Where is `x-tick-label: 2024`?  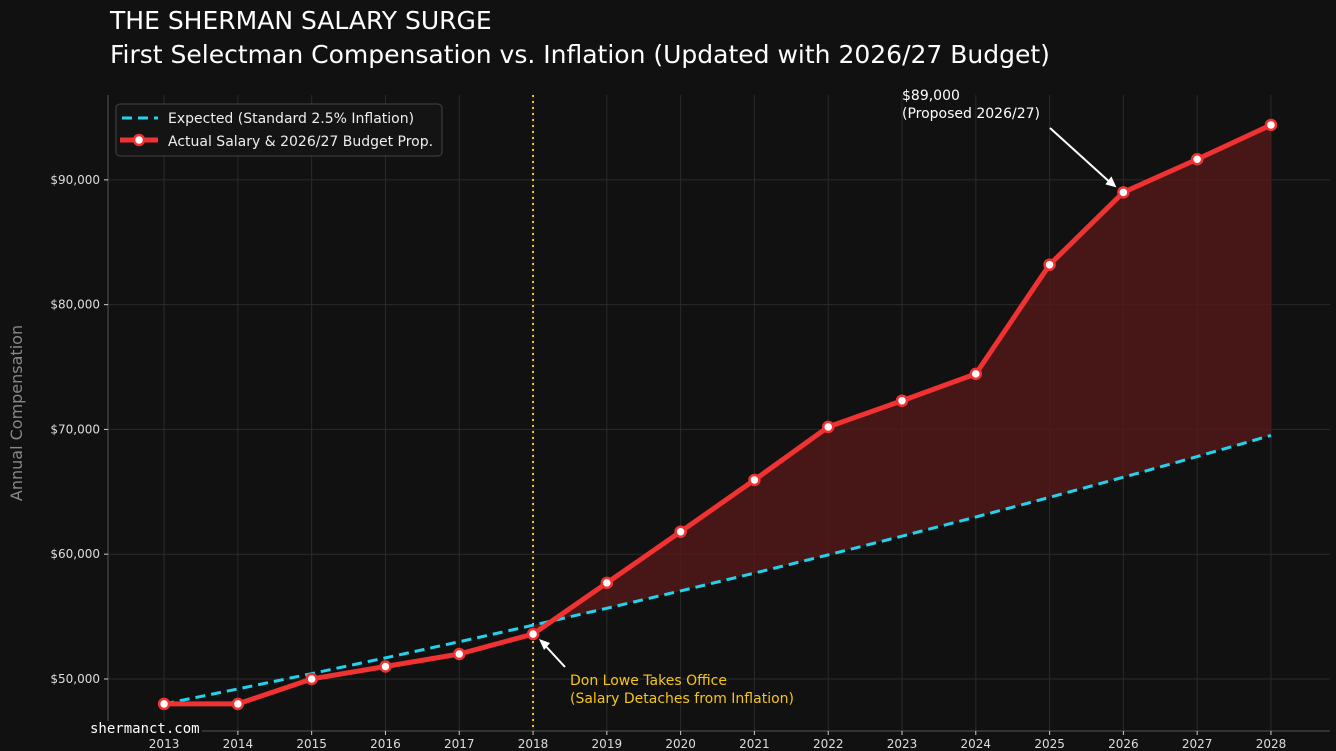 x-tick-label: 2024 is located at coordinates (976, 744).